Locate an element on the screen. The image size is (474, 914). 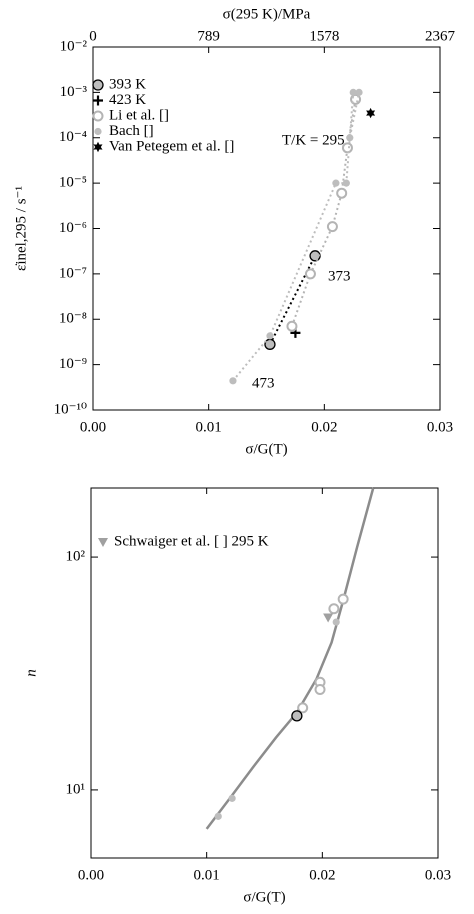
legend-label: 423 K is located at coordinates (127, 100).